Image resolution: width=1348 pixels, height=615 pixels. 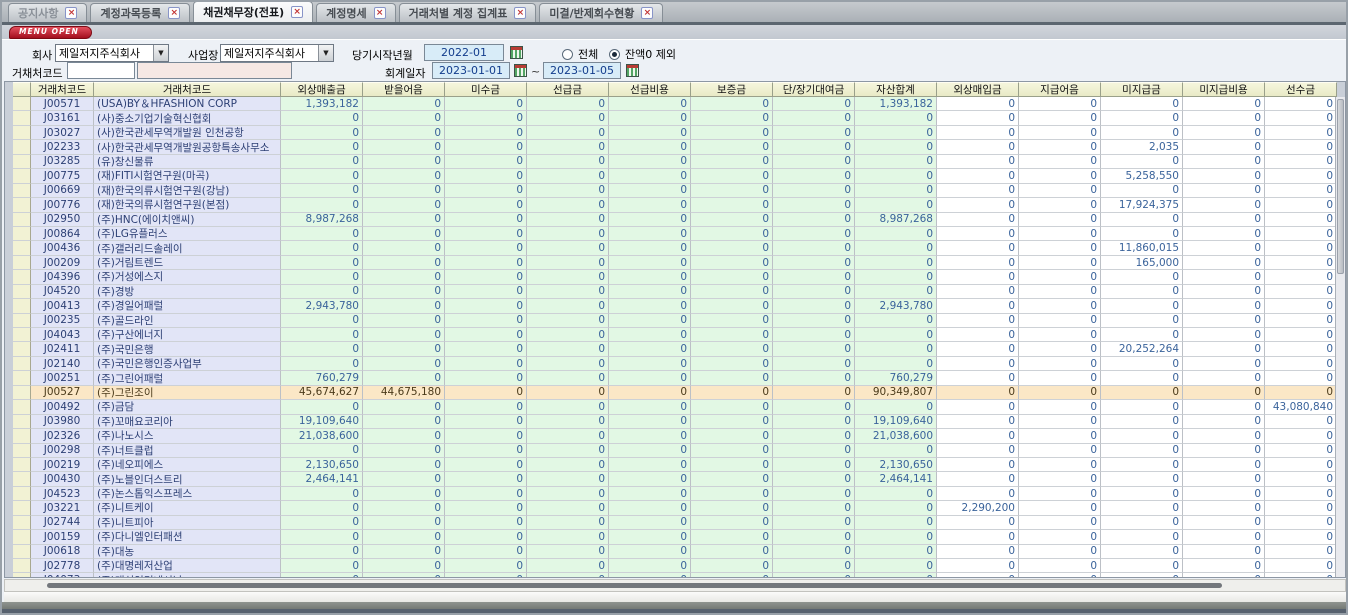 What do you see at coordinates (62, 234) in the screenshot?
I see `row-vendor-code: J00864` at bounding box center [62, 234].